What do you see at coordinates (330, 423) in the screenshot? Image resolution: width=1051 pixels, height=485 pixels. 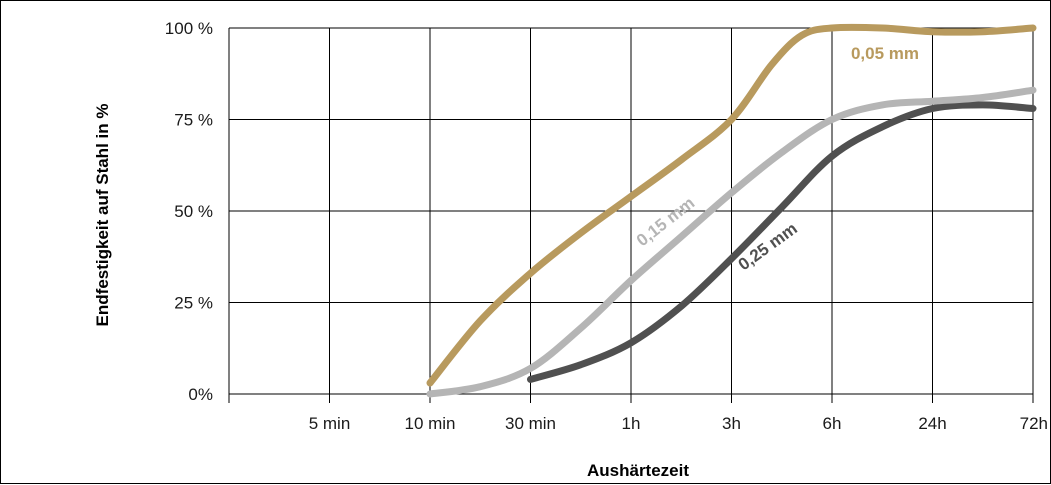 I see `x-tick-label: 5 min` at bounding box center [330, 423].